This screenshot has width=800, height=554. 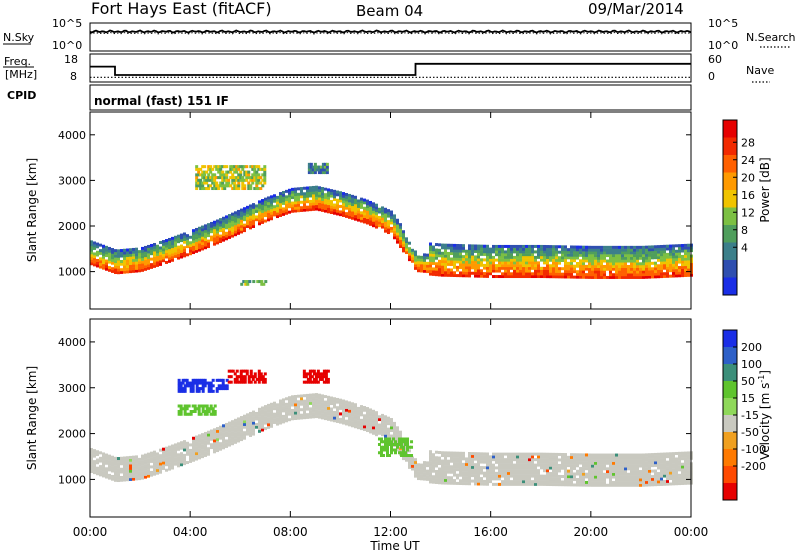 What do you see at coordinates (723, 45) in the screenshot?
I see `noise-right-tick-bottom: 10^0` at bounding box center [723, 45].